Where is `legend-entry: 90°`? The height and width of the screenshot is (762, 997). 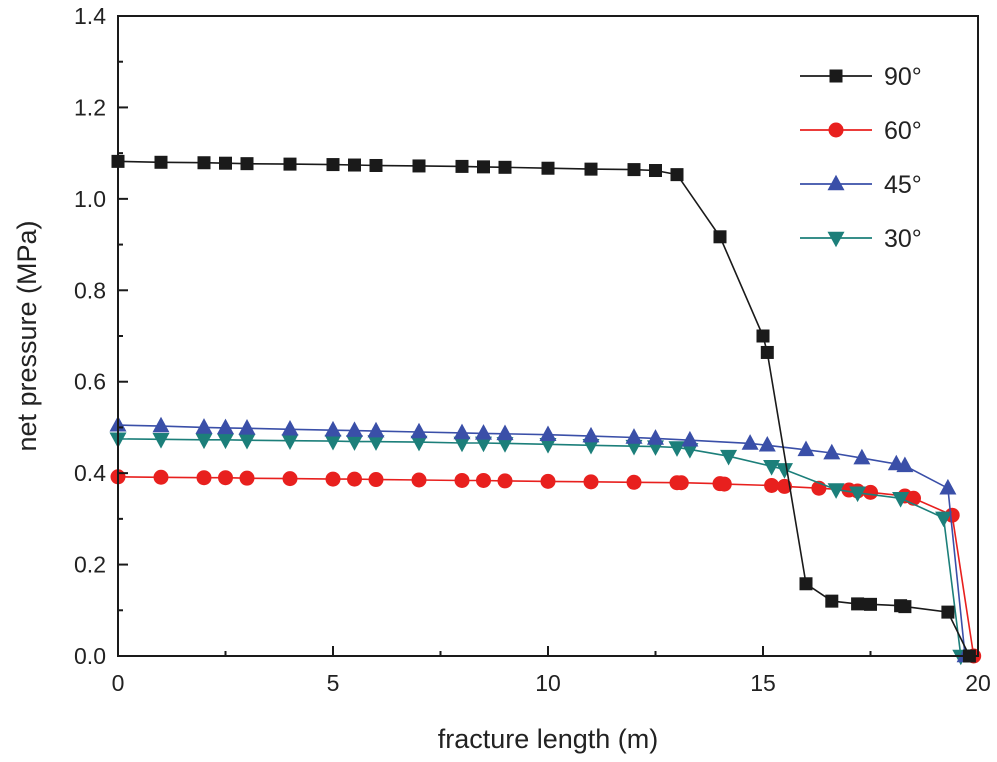
legend-entry: 90° is located at coordinates (861, 77).